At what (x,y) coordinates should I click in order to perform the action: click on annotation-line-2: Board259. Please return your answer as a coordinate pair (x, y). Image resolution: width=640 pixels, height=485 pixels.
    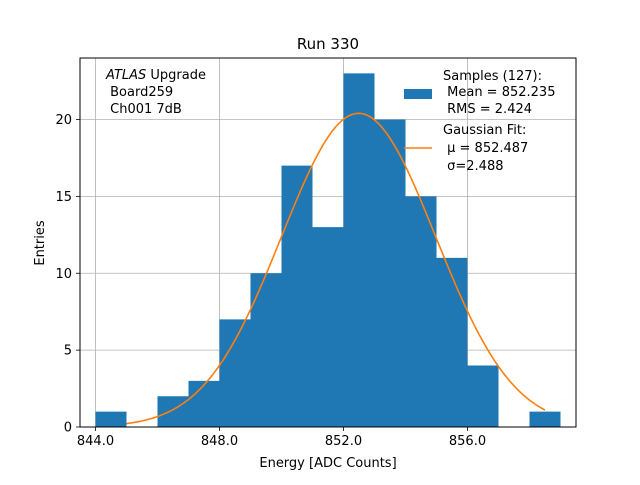
    Looking at the image, I should click on (139, 92).